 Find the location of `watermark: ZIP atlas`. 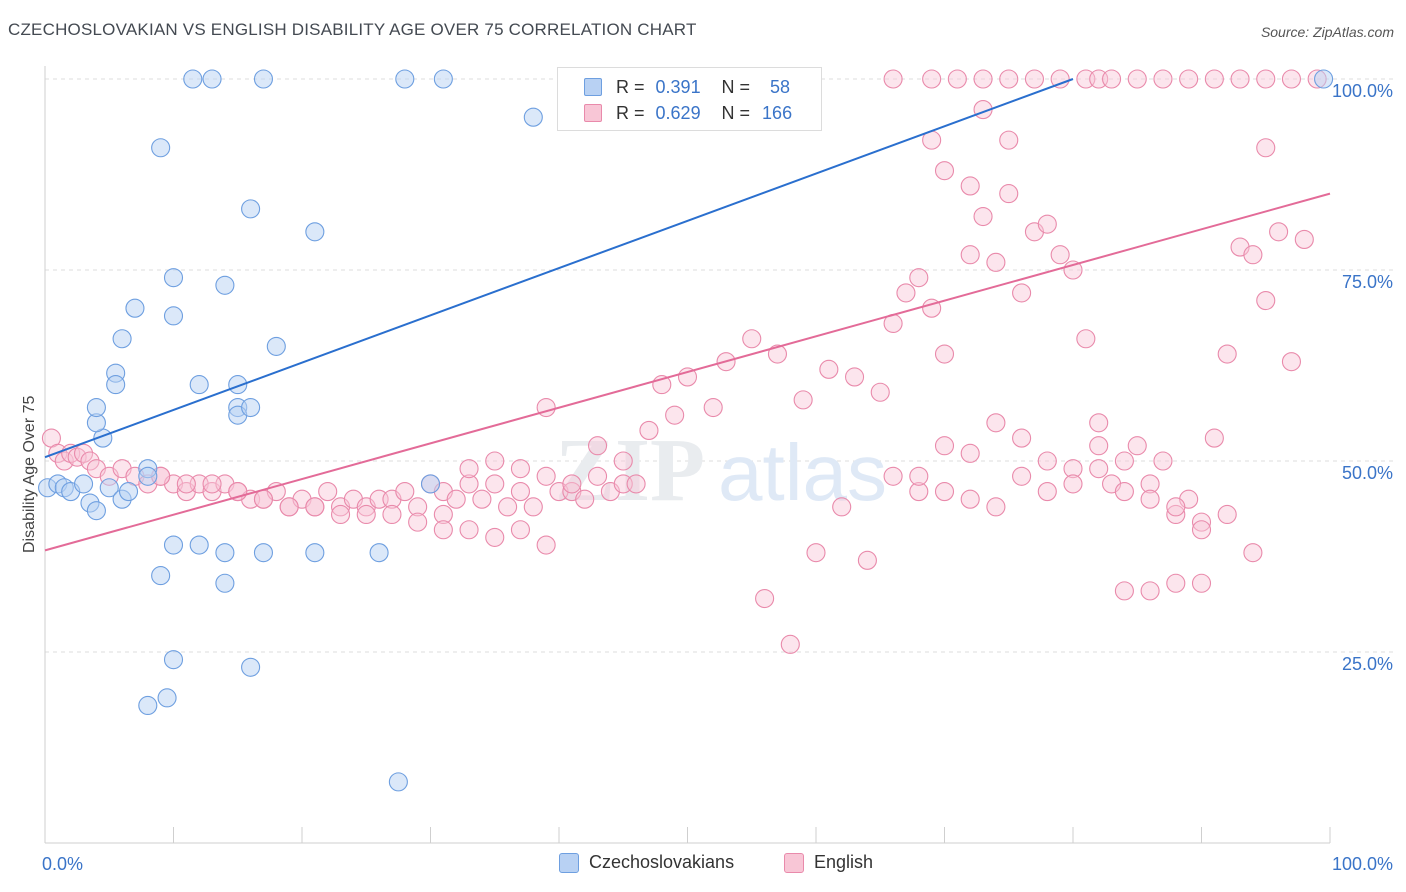

watermark: ZIP atlas is located at coordinates (721, 470).